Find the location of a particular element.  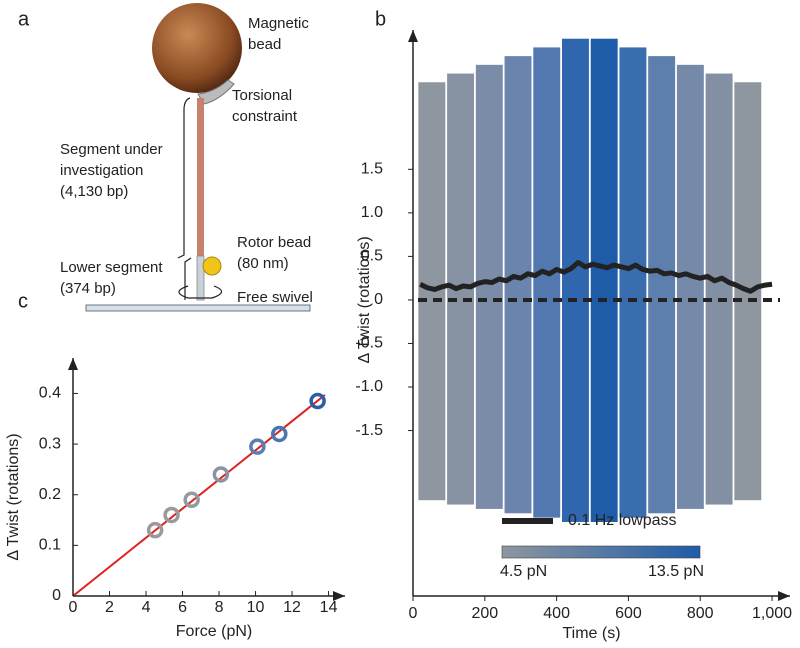

fit-line is located at coordinates (199, 495).